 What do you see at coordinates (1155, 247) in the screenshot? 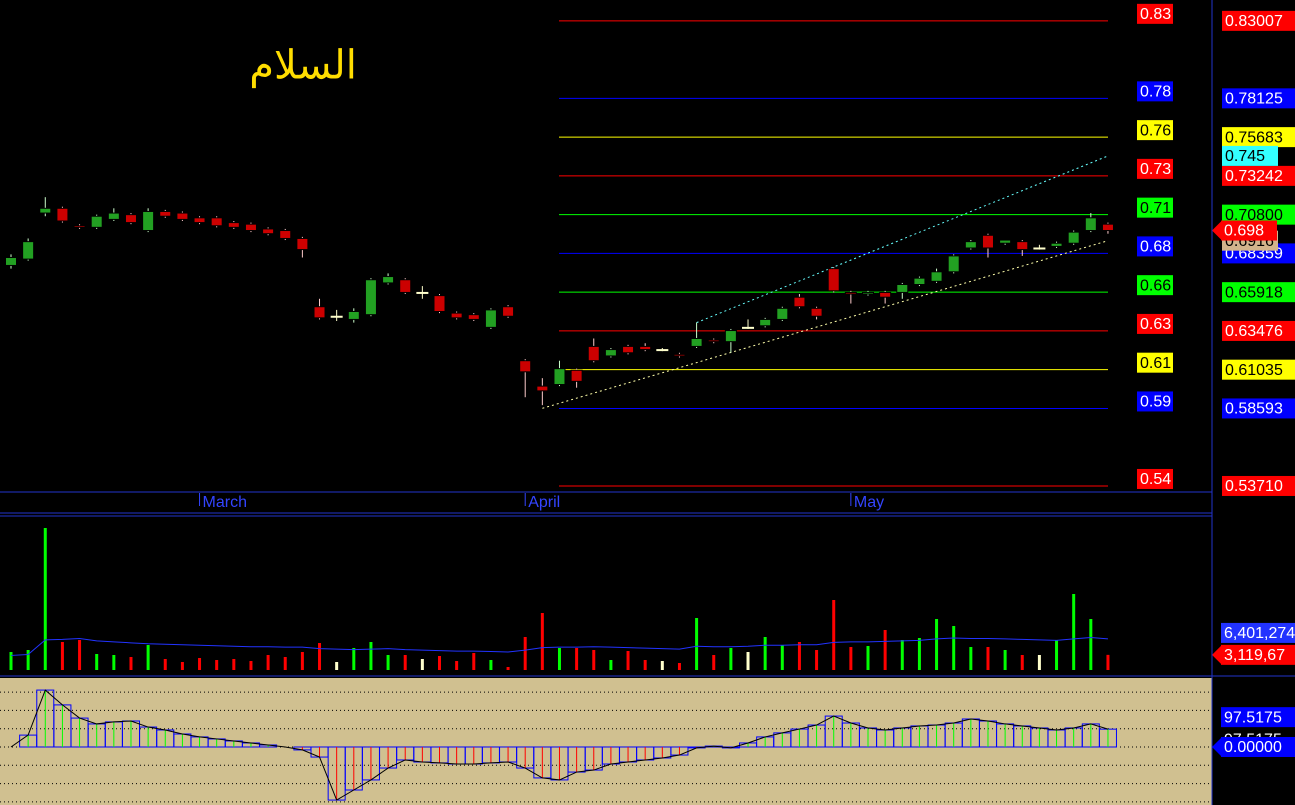
I see `level-short-label: 0.68` at bounding box center [1155, 247].